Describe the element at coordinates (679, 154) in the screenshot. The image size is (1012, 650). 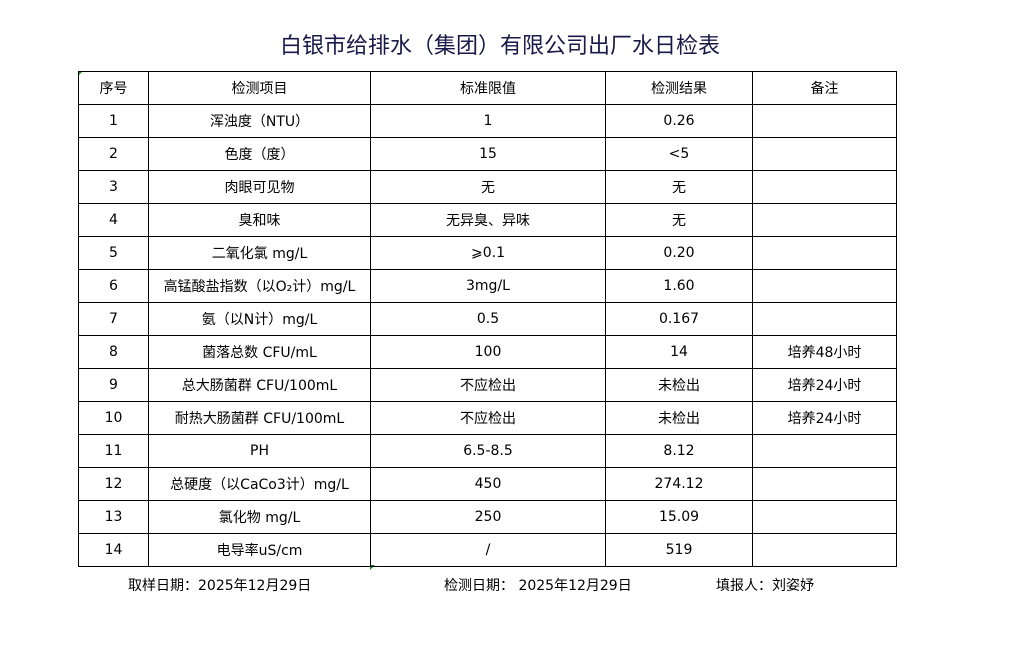
I see `cell-result: <5` at that location.